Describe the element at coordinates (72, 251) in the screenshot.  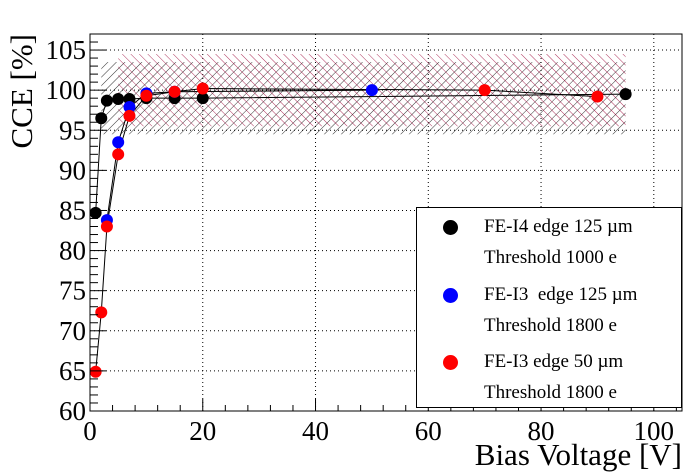
I see `y-tick-label: 80` at that location.